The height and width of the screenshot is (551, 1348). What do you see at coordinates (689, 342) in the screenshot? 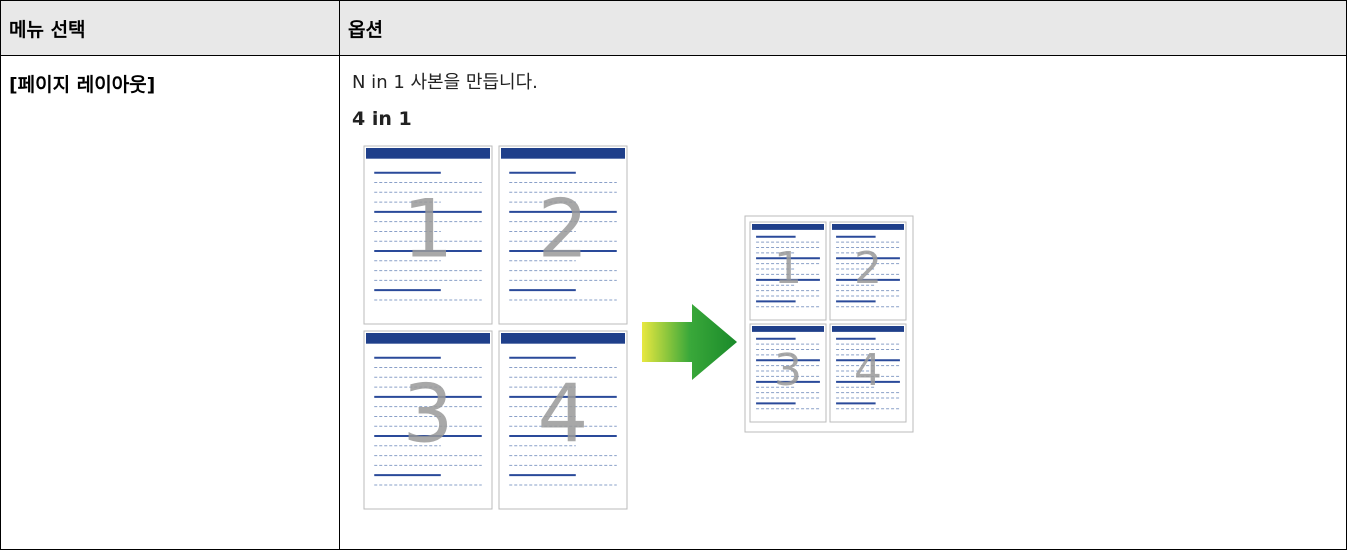
I see `arrow` at bounding box center [689, 342].